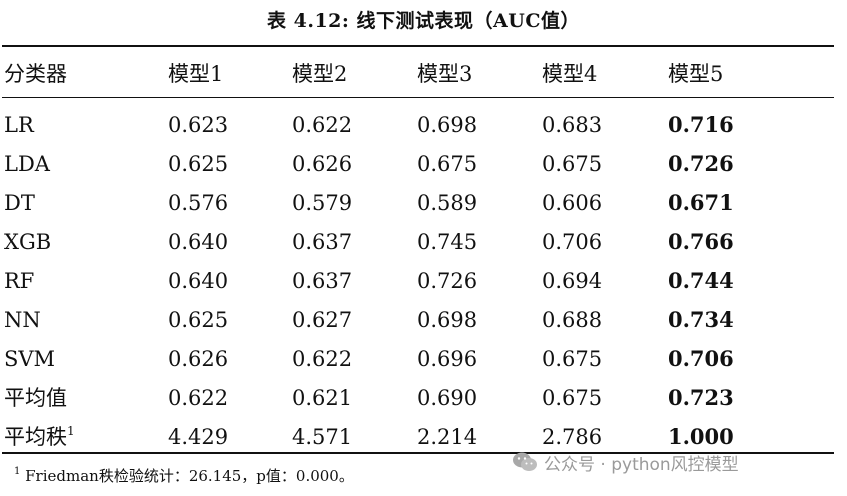 This screenshot has width=847, height=496. I want to click on header-model-5: 模型5, so click(696, 74).